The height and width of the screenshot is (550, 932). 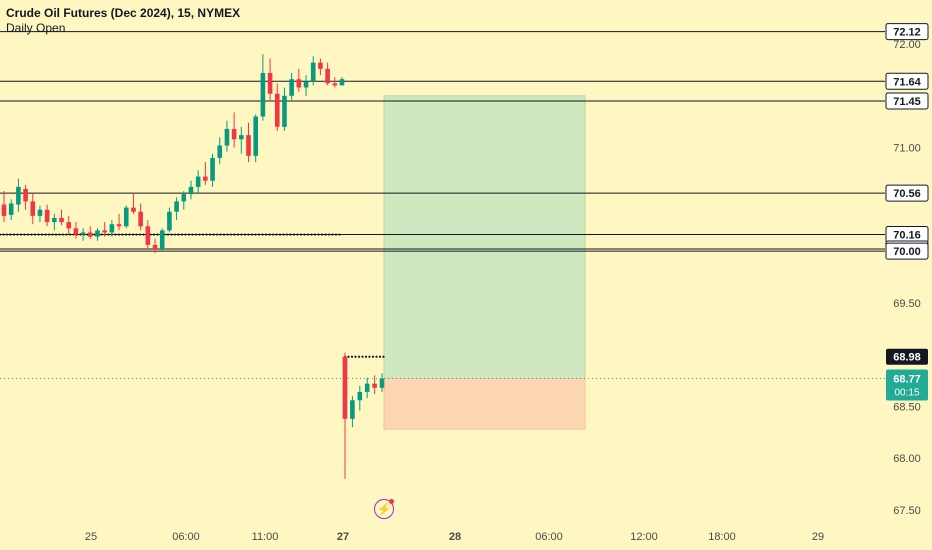 What do you see at coordinates (384, 509) in the screenshot?
I see `flash-icon: ⚡` at bounding box center [384, 509].